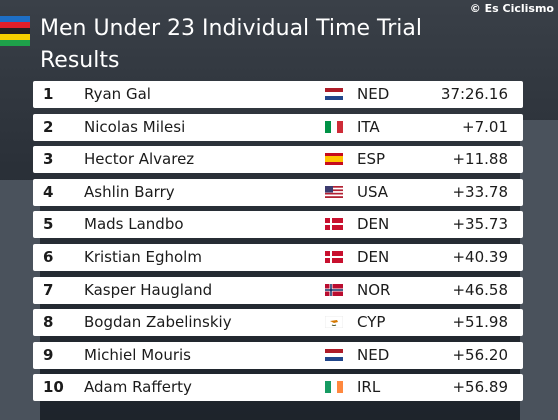 This screenshot has height=420, width=558. I want to click on country-code: NOR, so click(374, 289).